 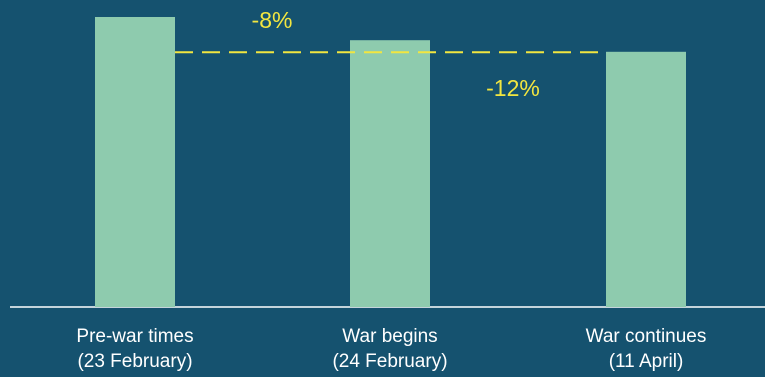 I want to click on category-label-3: War continues, so click(x=646, y=336).